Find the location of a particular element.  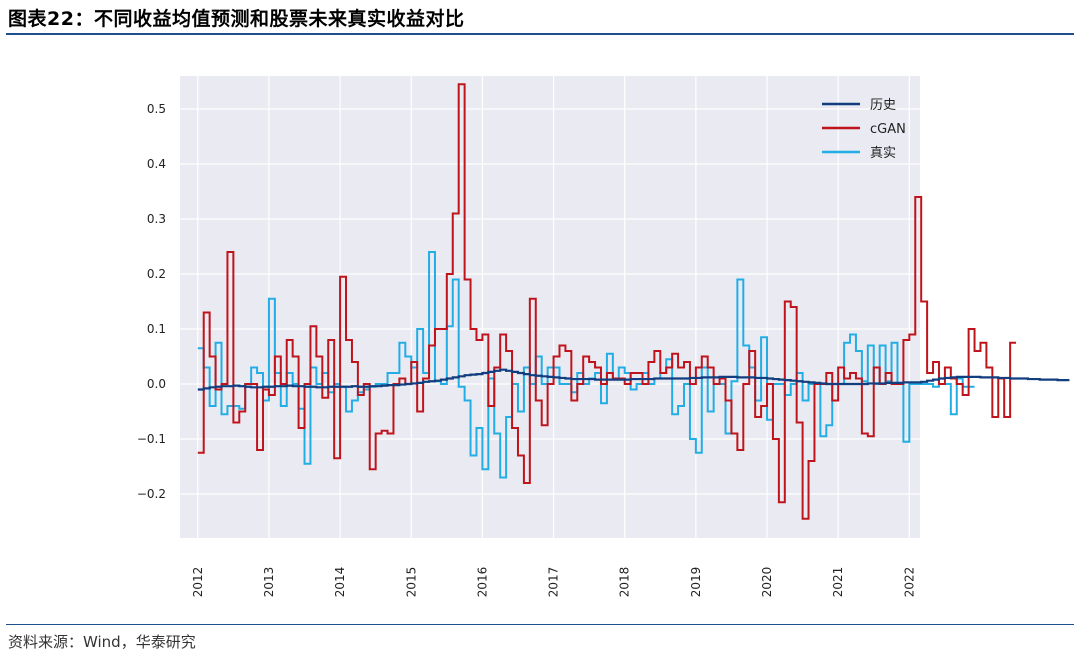

figure-title: 图表22：不同收益均值预测和股票未来真实收益对比 is located at coordinates (236, 17).